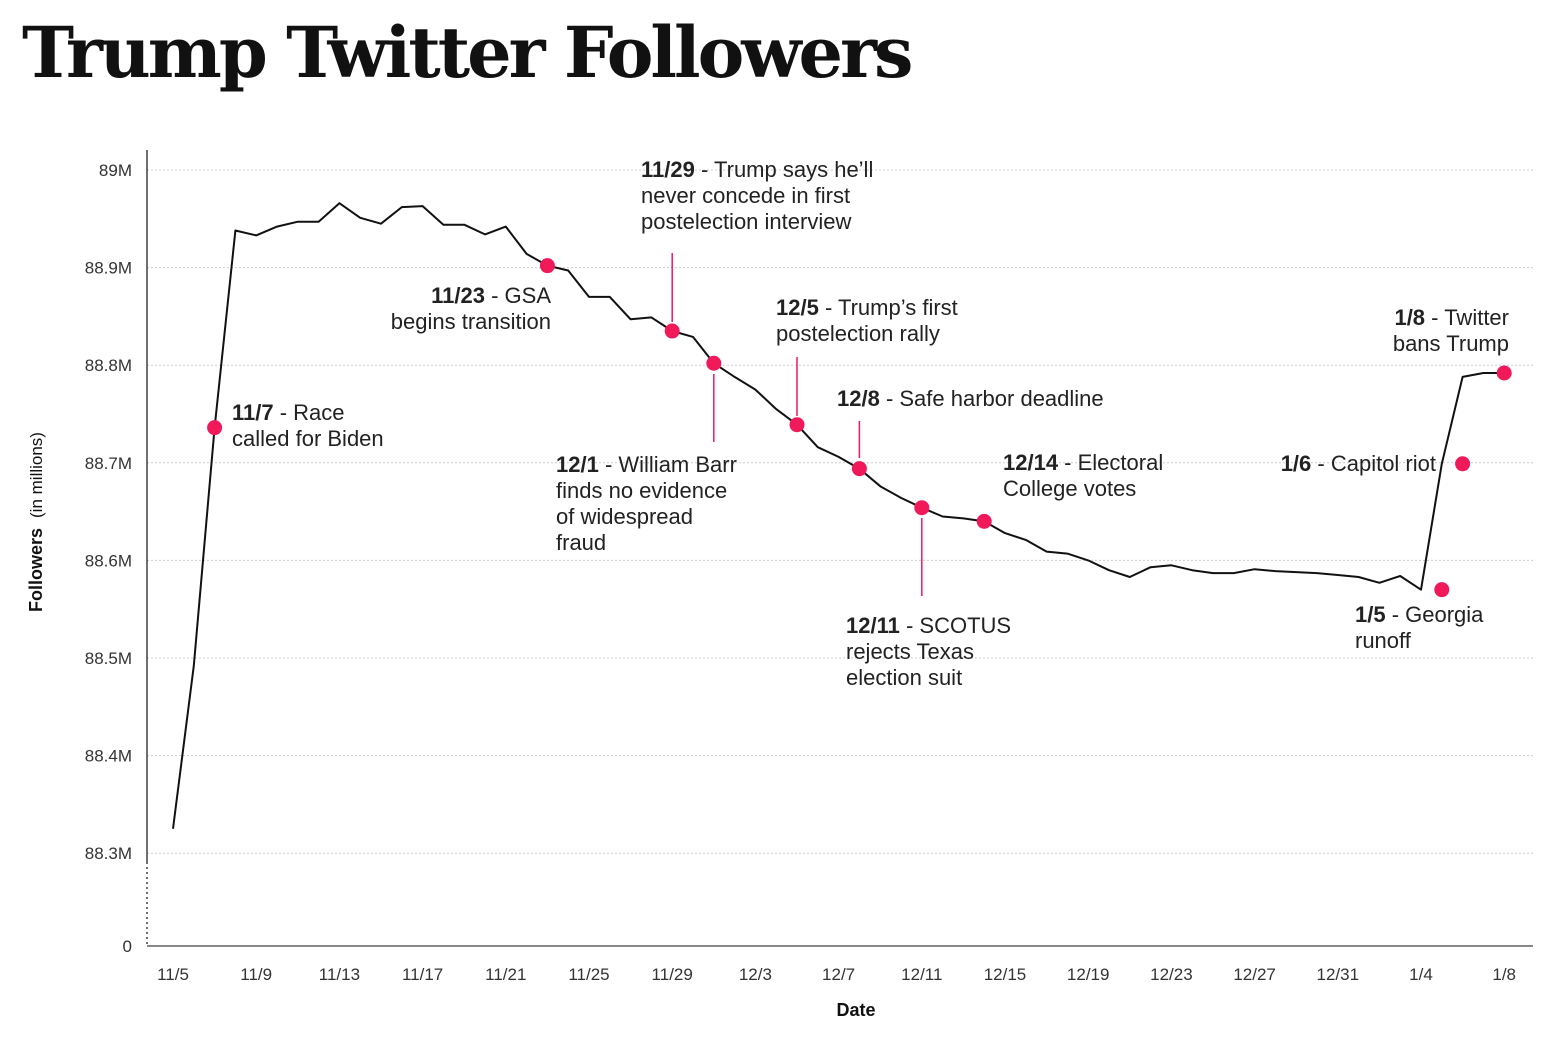 Image resolution: width=1560 pixels, height=1040 pixels. Describe the element at coordinates (1031, 462) in the screenshot. I see `annotation-date: 12/14` at that location.